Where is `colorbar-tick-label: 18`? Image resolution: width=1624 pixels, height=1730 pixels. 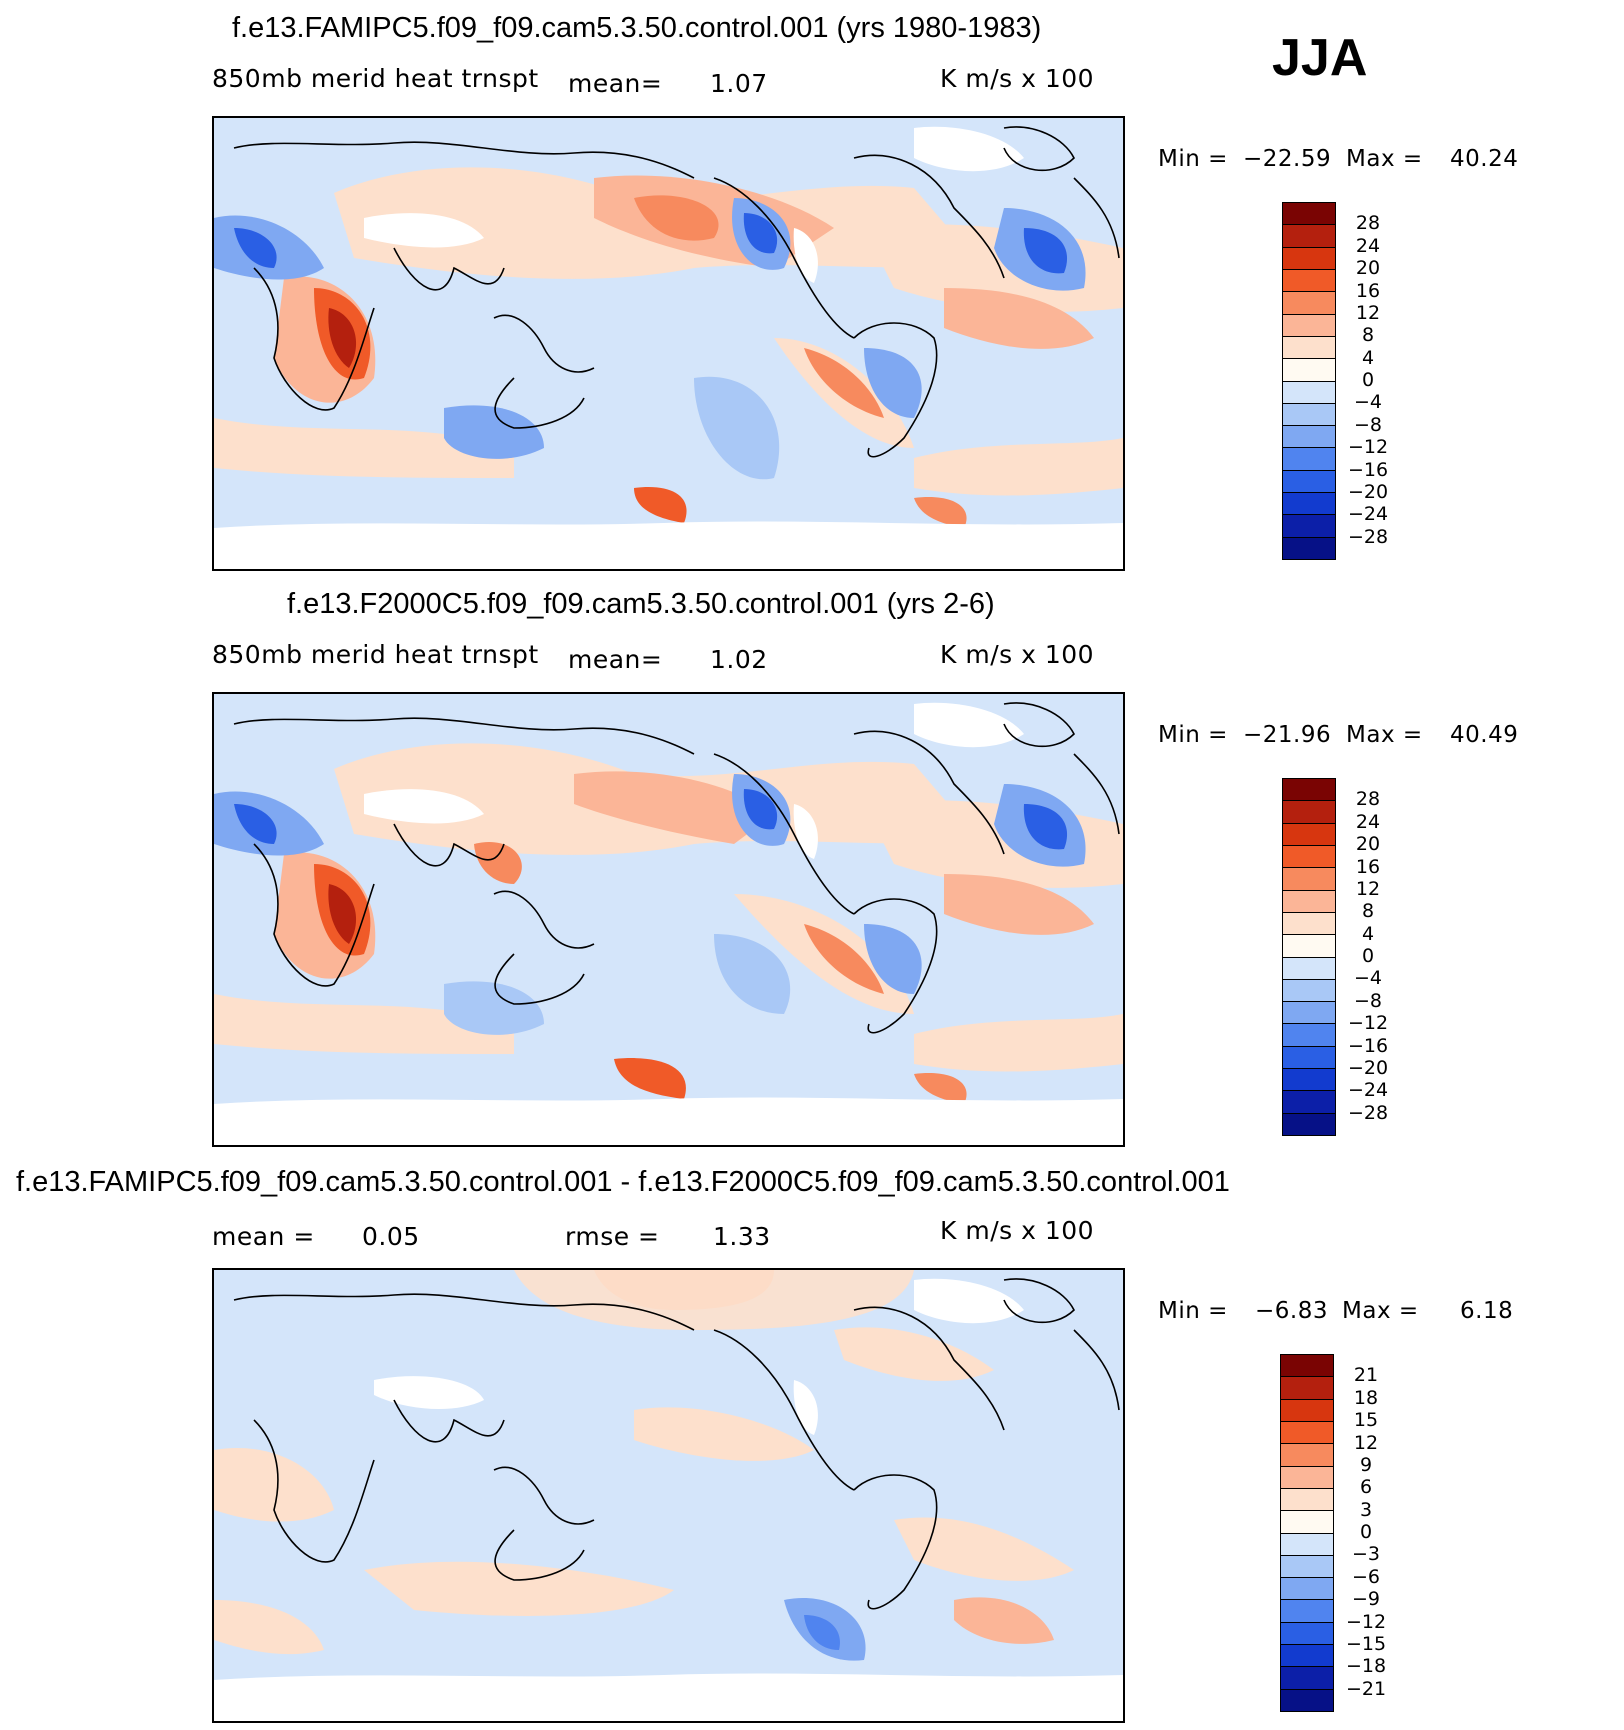 colorbar-tick-label: 18 is located at coordinates (1366, 1397).